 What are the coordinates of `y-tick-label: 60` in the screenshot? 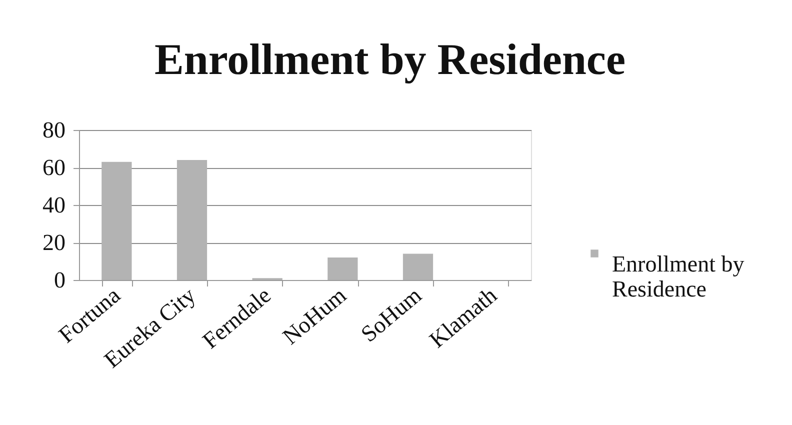 It's located at (54, 167).